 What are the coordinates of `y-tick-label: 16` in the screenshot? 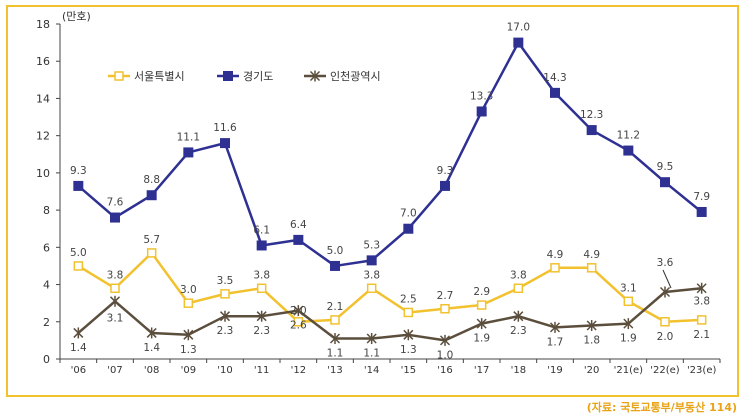 It's located at (43, 61).